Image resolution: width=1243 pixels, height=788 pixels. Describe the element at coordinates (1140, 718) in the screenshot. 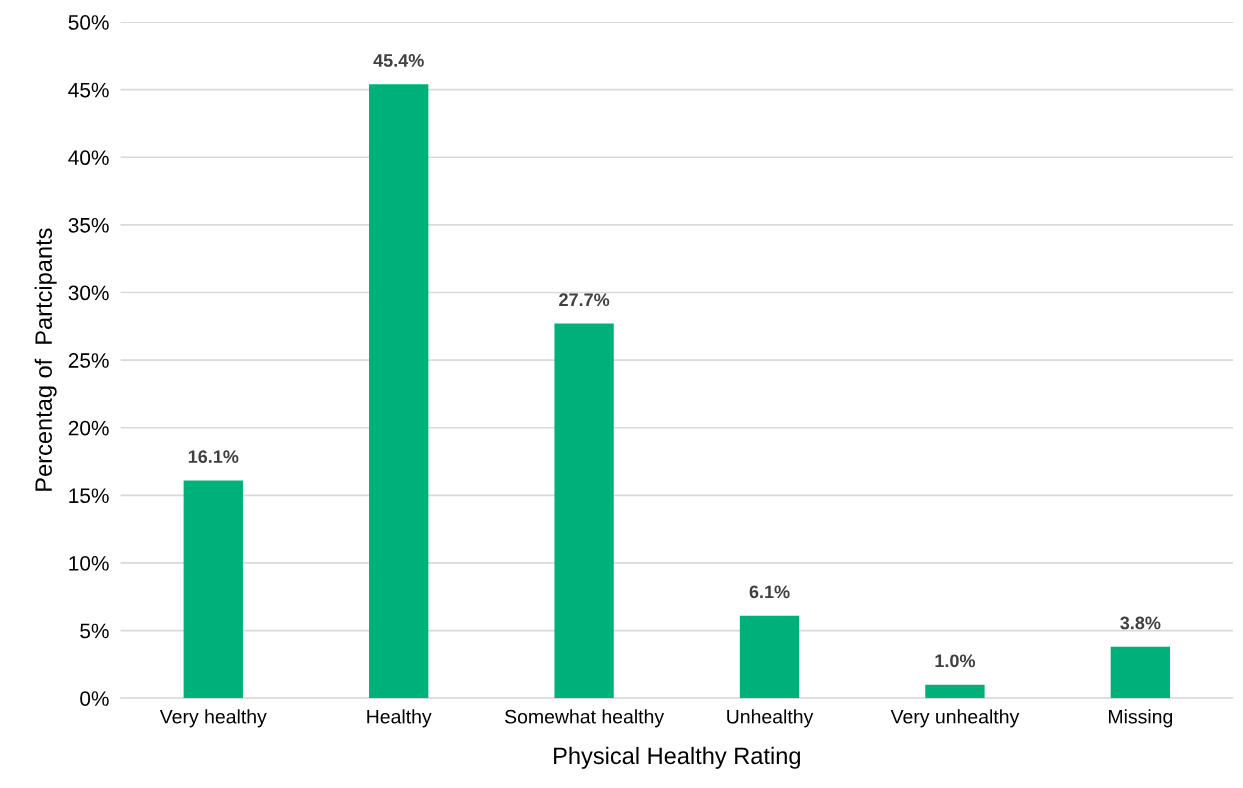

I see `x-tick-label: Missing` at that location.